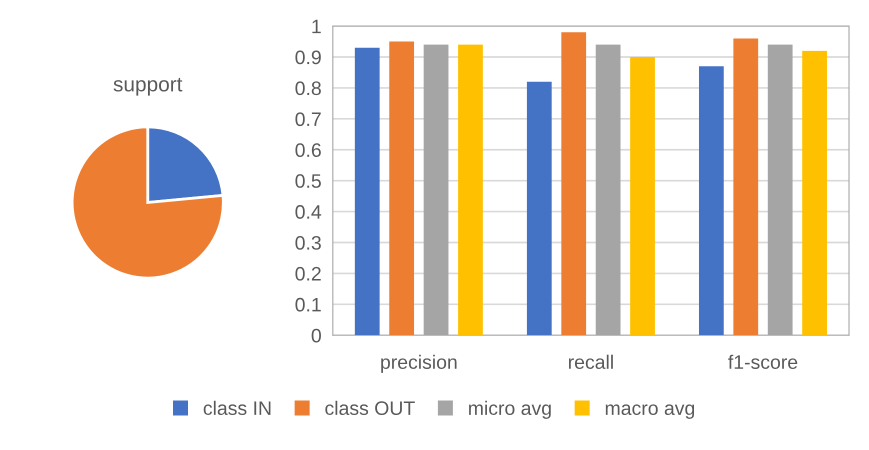  Describe the element at coordinates (308, 305) in the screenshot. I see `y-tick-label: 0.1` at that location.